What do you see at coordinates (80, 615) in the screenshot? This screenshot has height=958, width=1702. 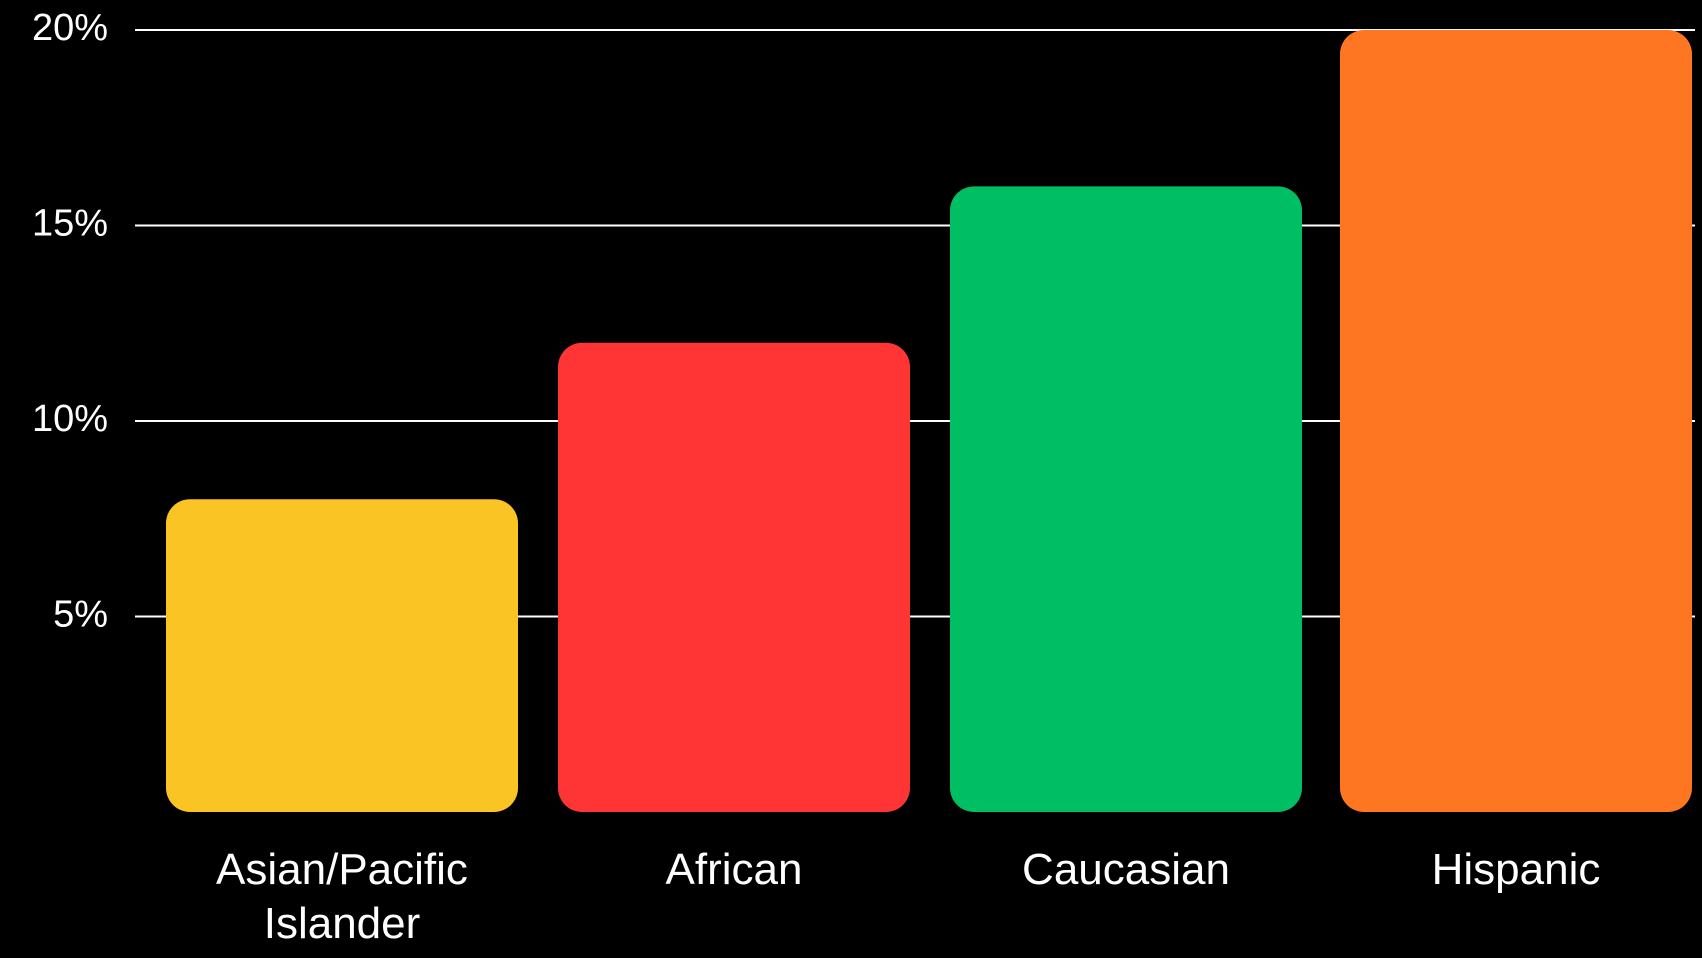 I see `y-tick-label: 5%` at bounding box center [80, 615].